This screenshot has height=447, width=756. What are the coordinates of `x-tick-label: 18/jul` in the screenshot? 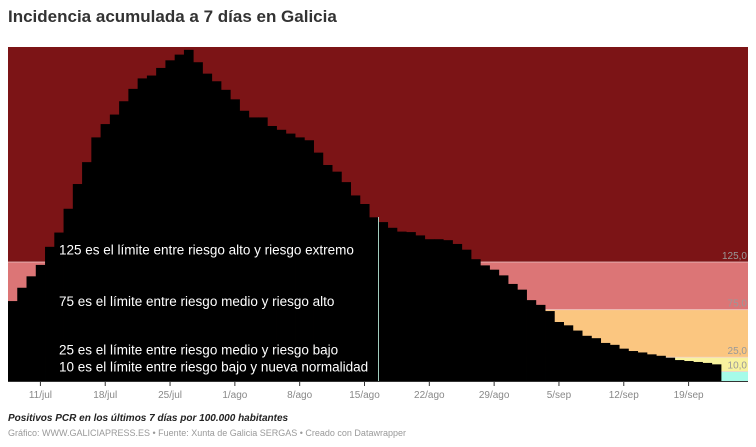 It's located at (105, 395).